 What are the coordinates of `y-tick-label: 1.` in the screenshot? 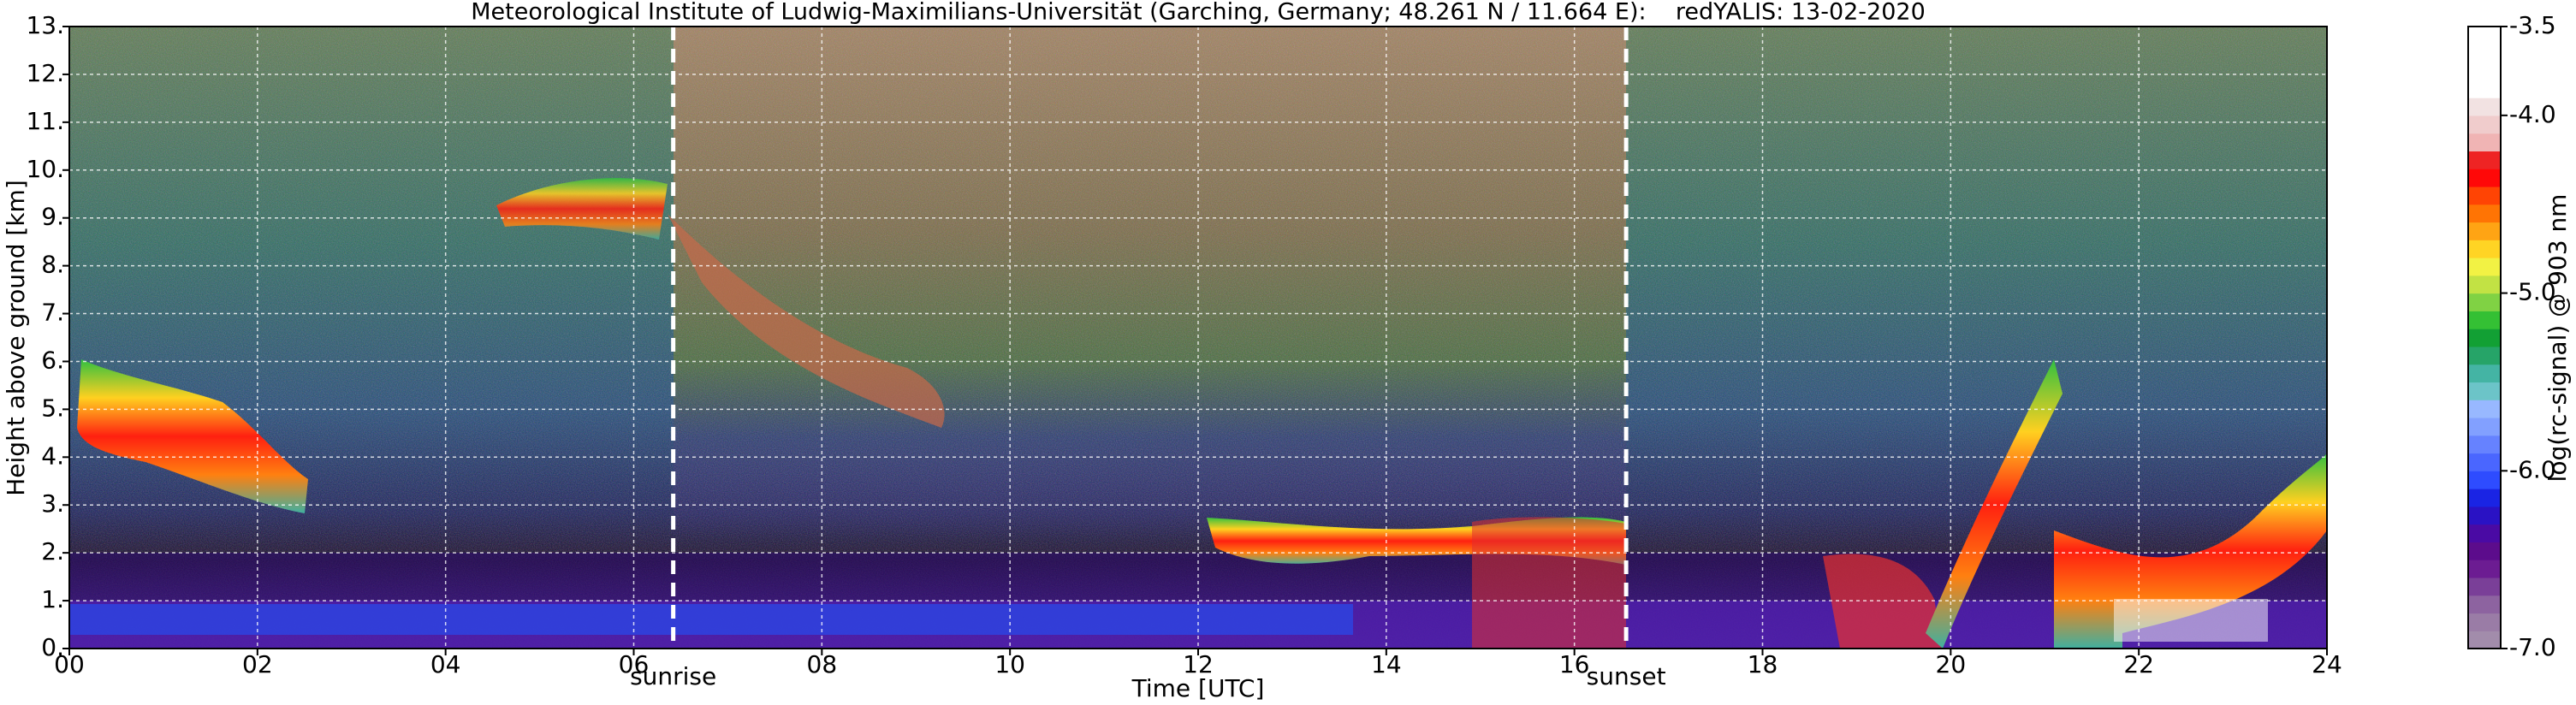 It's located at (52, 599).